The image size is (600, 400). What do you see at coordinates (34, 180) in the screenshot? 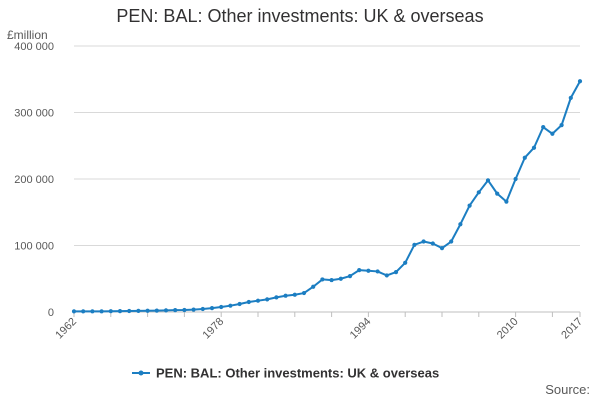
I see `y-tick-label: 200 000` at bounding box center [34, 180].